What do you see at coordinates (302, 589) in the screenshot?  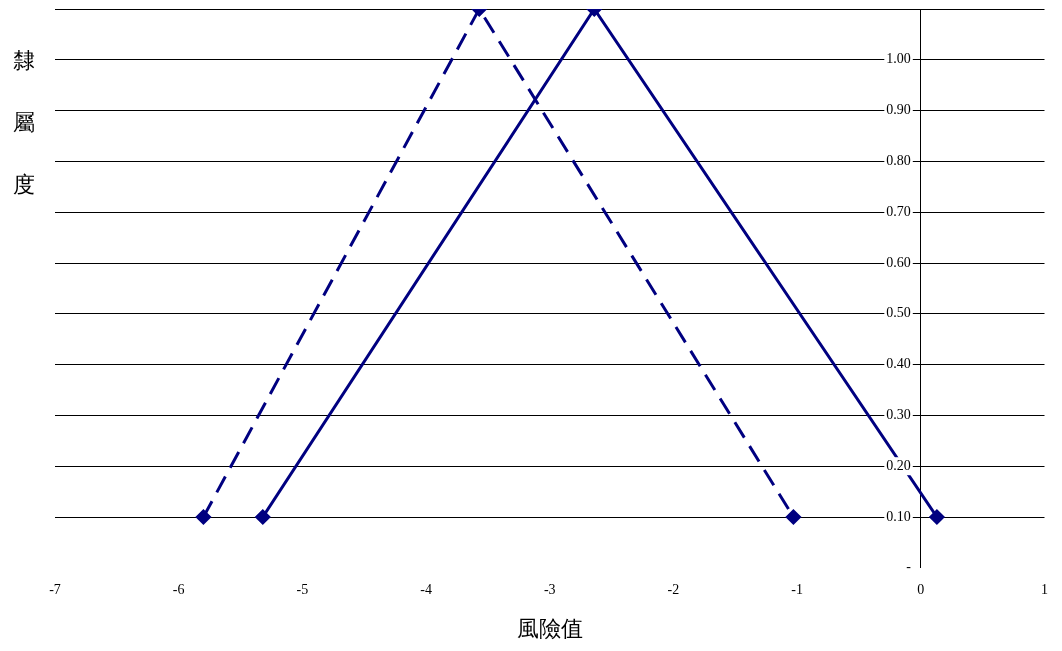 I see `x-tick-label: -5` at bounding box center [302, 589].